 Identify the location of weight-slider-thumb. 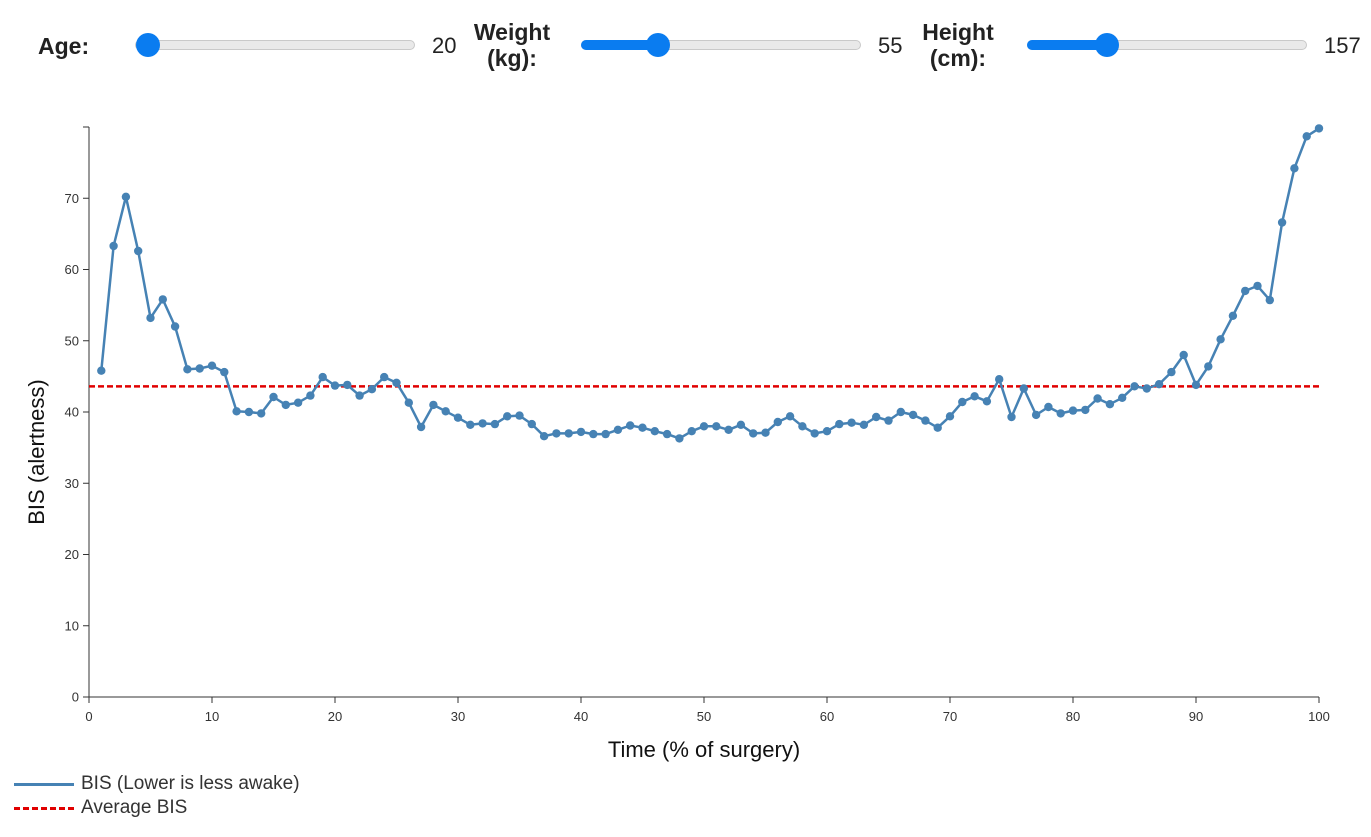
(658, 45).